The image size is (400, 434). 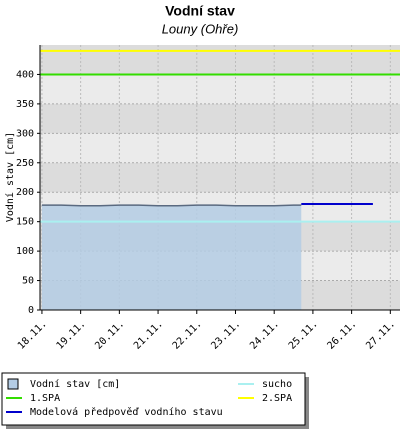 I want to click on chart-subtitle: Louny (Ohře), so click(x=200, y=28).